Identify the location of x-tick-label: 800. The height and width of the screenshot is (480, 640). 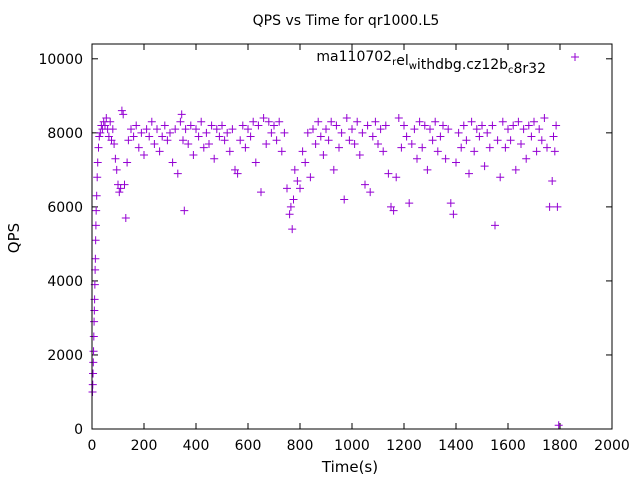
(300, 446).